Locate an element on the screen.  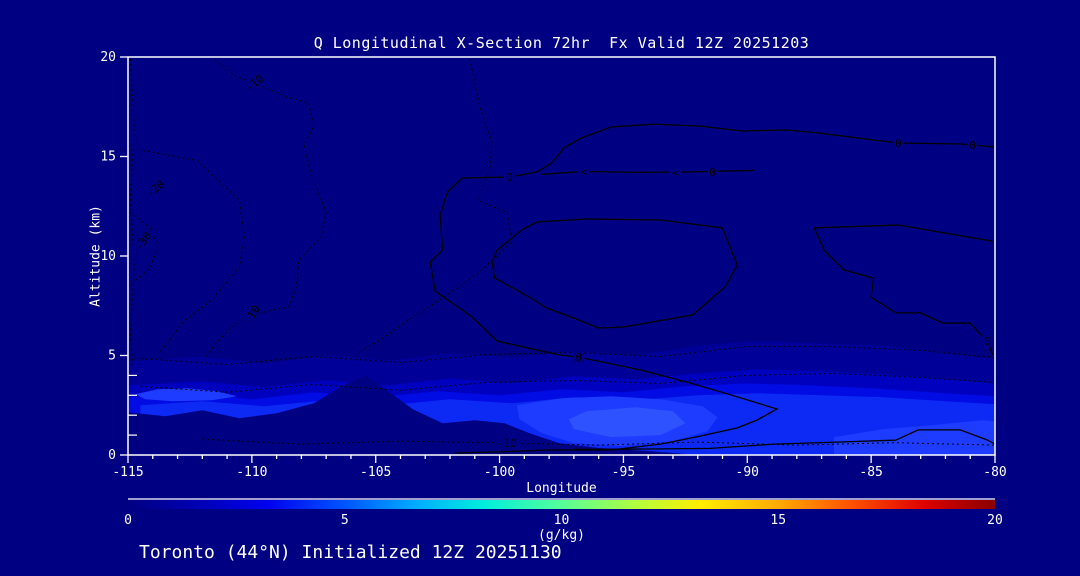
x-tick-label: -80 is located at coordinates (994, 472).